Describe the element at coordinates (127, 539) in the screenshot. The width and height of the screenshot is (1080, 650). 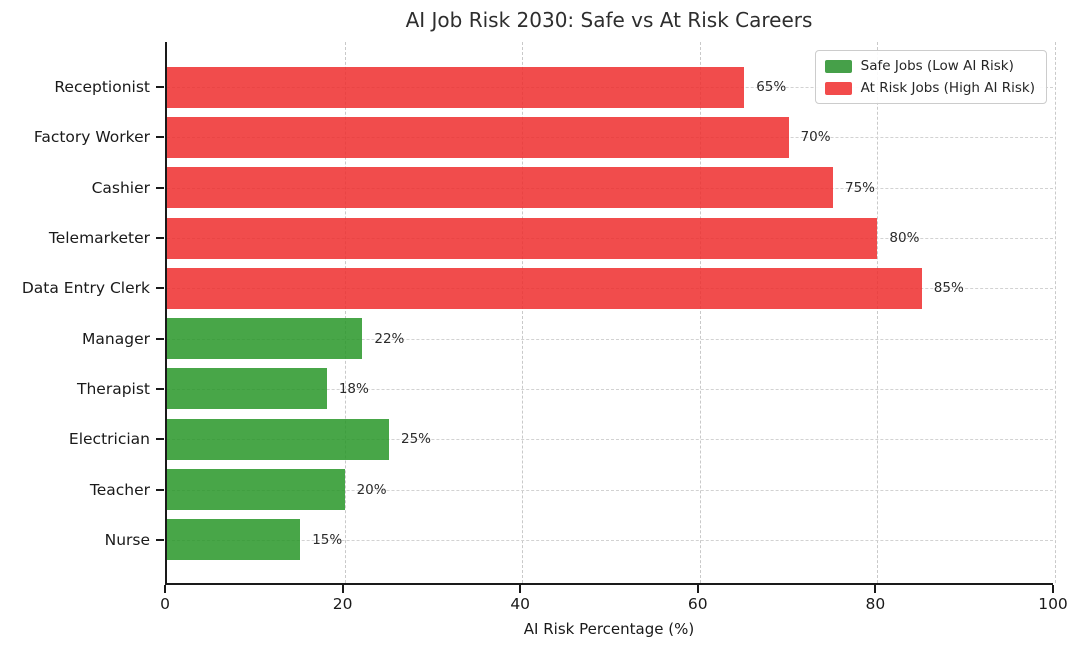
I see `y-axis-label-nurse: Nurse` at that location.